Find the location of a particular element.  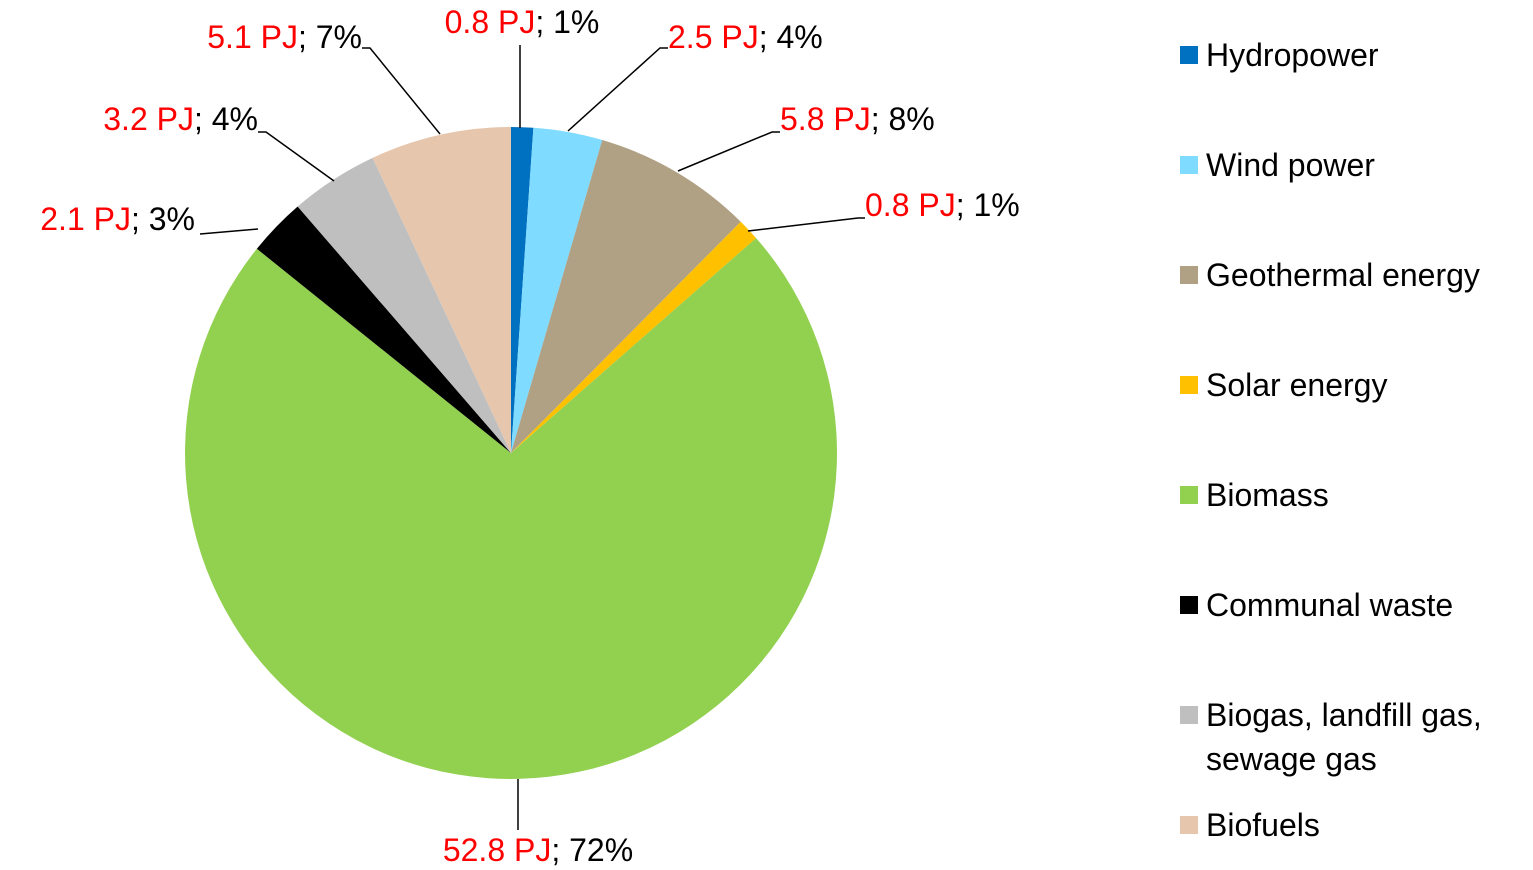

legend-label: Hydropower is located at coordinates (1292, 55).